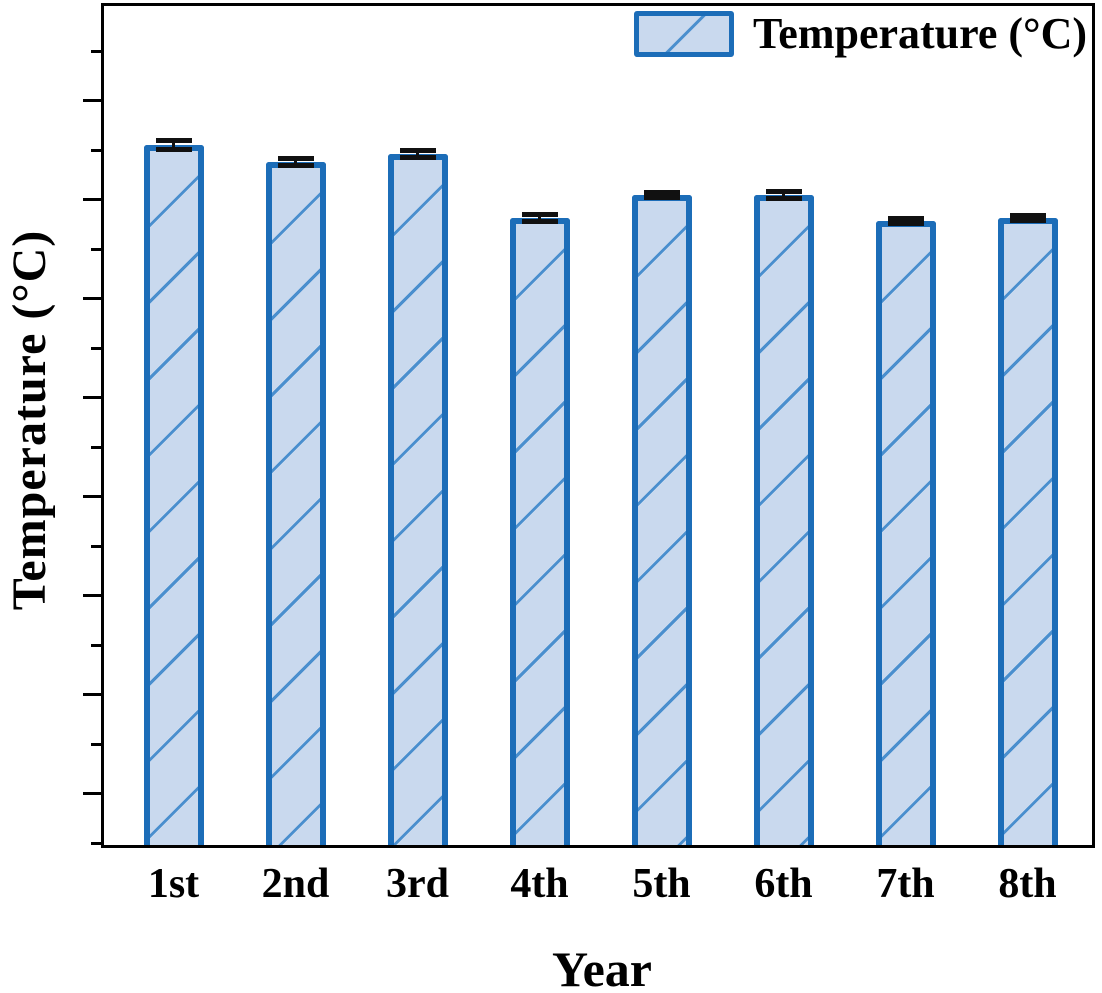 The width and height of the screenshot is (1102, 993). What do you see at coordinates (602, 967) in the screenshot?
I see `x-axis-title: Year` at bounding box center [602, 967].